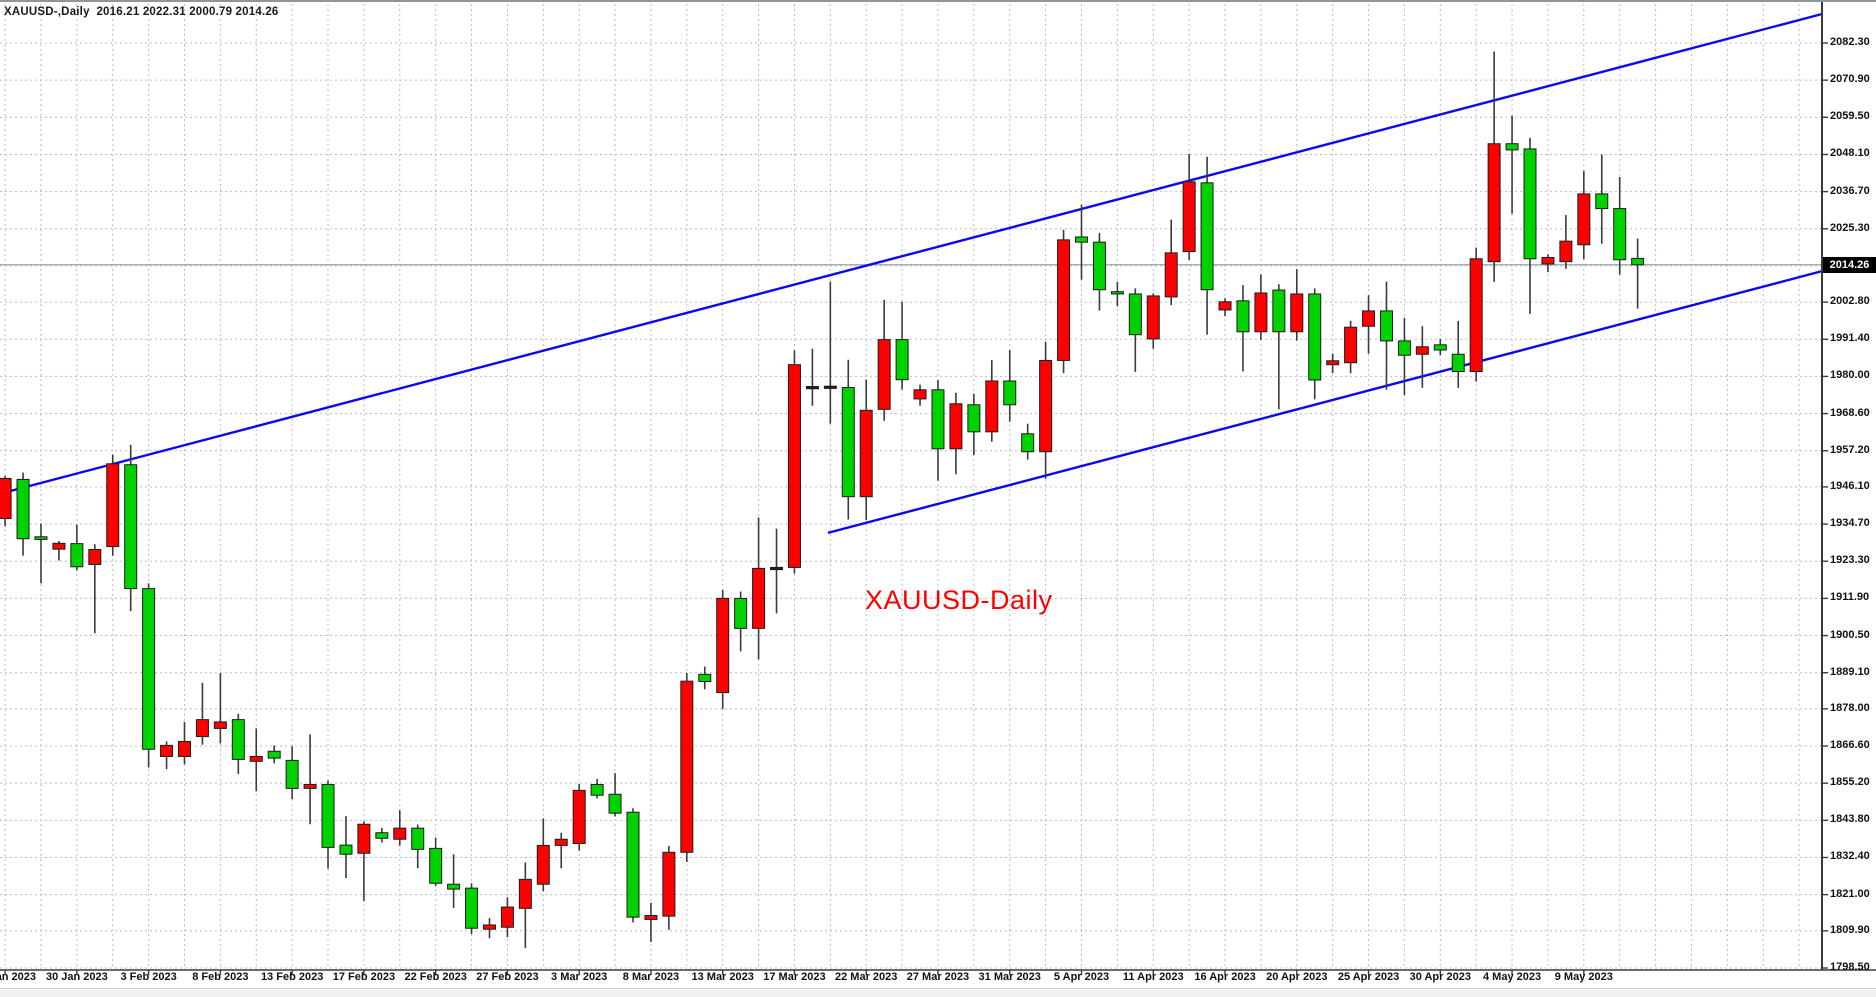 Image resolution: width=1876 pixels, height=997 pixels. Describe the element at coordinates (959, 600) in the screenshot. I see `chart-watermark-label: XAUUSD-Daily` at that location.